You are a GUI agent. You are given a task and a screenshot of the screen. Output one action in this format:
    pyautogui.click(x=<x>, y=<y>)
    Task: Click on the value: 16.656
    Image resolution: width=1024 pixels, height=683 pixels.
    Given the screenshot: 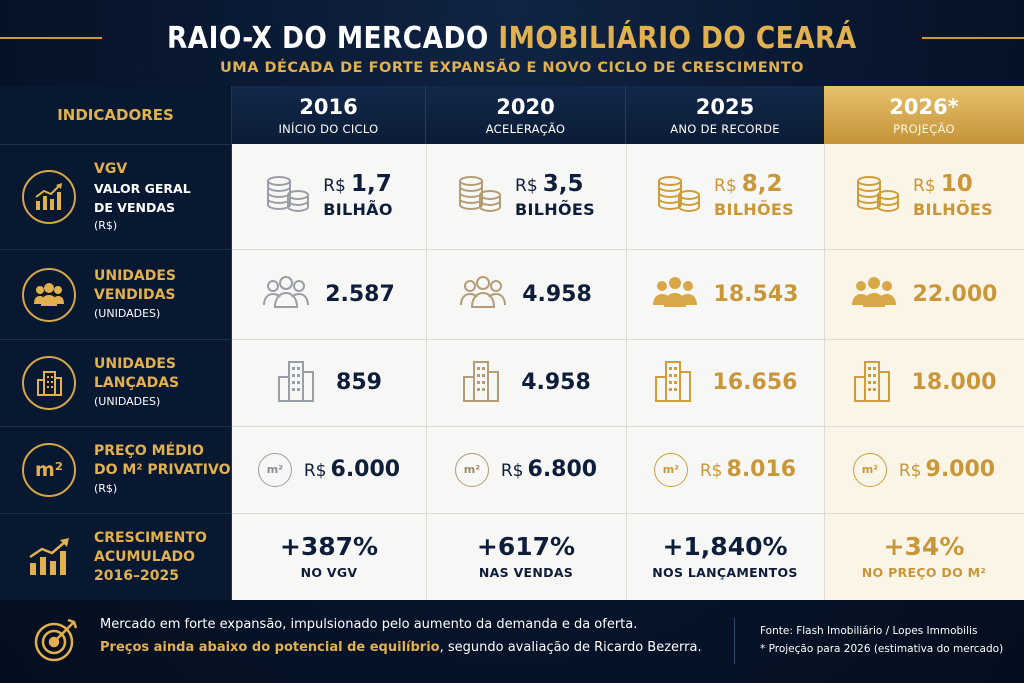 What is the action you would take?
    pyautogui.click(x=755, y=382)
    